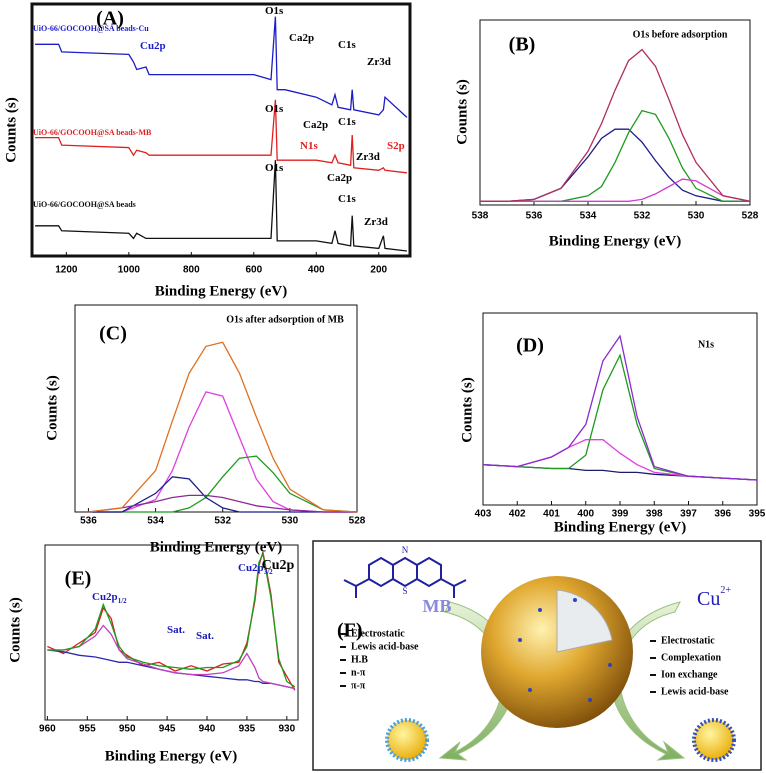 This screenshot has height=773, width=766. Describe the element at coordinates (404, 591) in the screenshot. I see `atom-label: S` at that location.